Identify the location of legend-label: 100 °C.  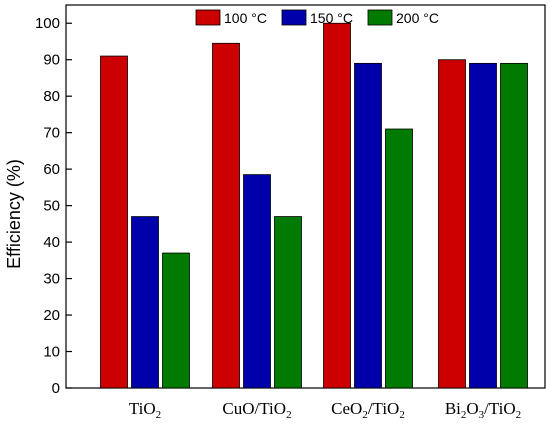
(245, 18).